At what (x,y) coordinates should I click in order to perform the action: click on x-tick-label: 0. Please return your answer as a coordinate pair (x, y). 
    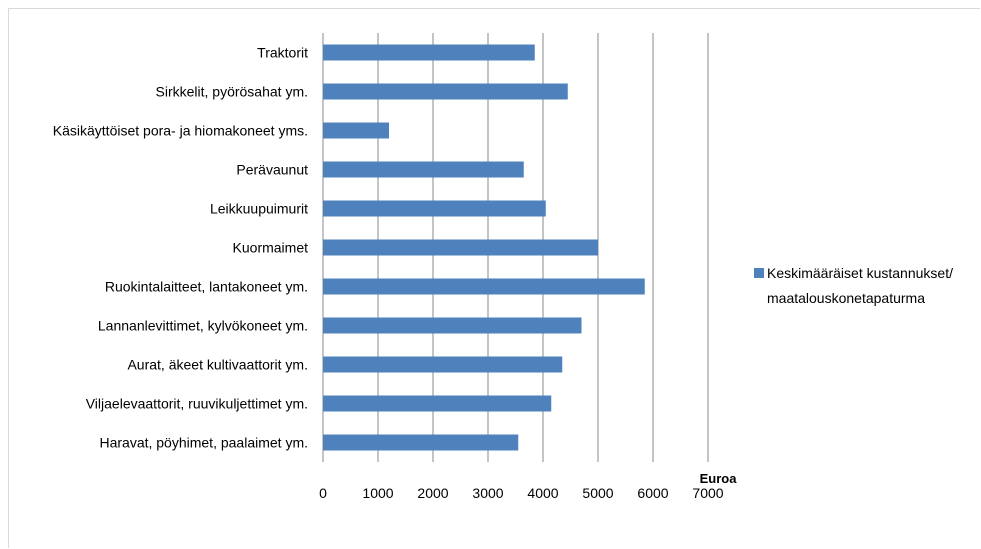
    Looking at the image, I should click on (323, 493).